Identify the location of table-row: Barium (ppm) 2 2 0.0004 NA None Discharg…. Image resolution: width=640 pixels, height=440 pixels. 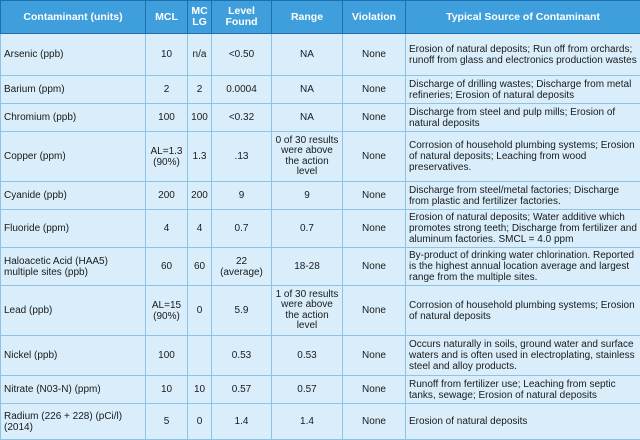
(320, 90).